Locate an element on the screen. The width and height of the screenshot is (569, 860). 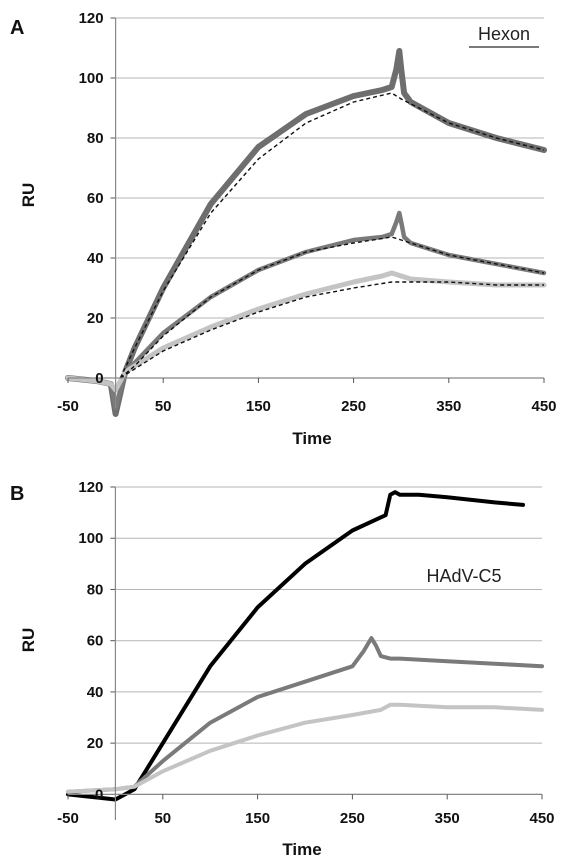
panel-b-ylabel: RU is located at coordinates (28, 640).